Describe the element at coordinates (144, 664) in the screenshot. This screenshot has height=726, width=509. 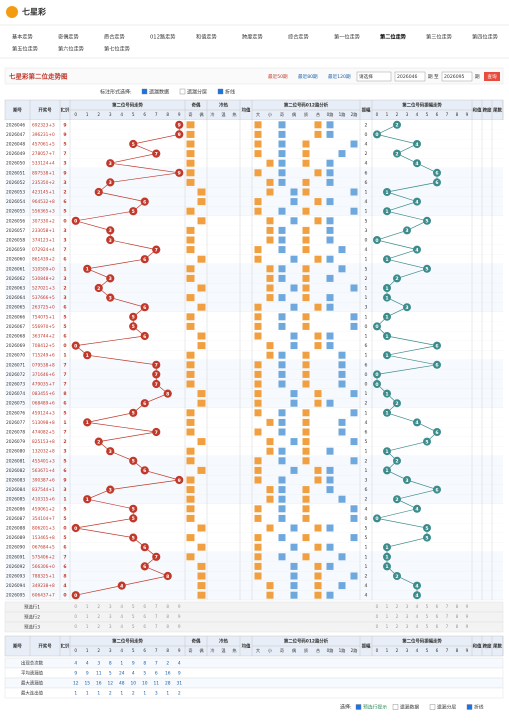
I see `stats-value: 8` at that location.